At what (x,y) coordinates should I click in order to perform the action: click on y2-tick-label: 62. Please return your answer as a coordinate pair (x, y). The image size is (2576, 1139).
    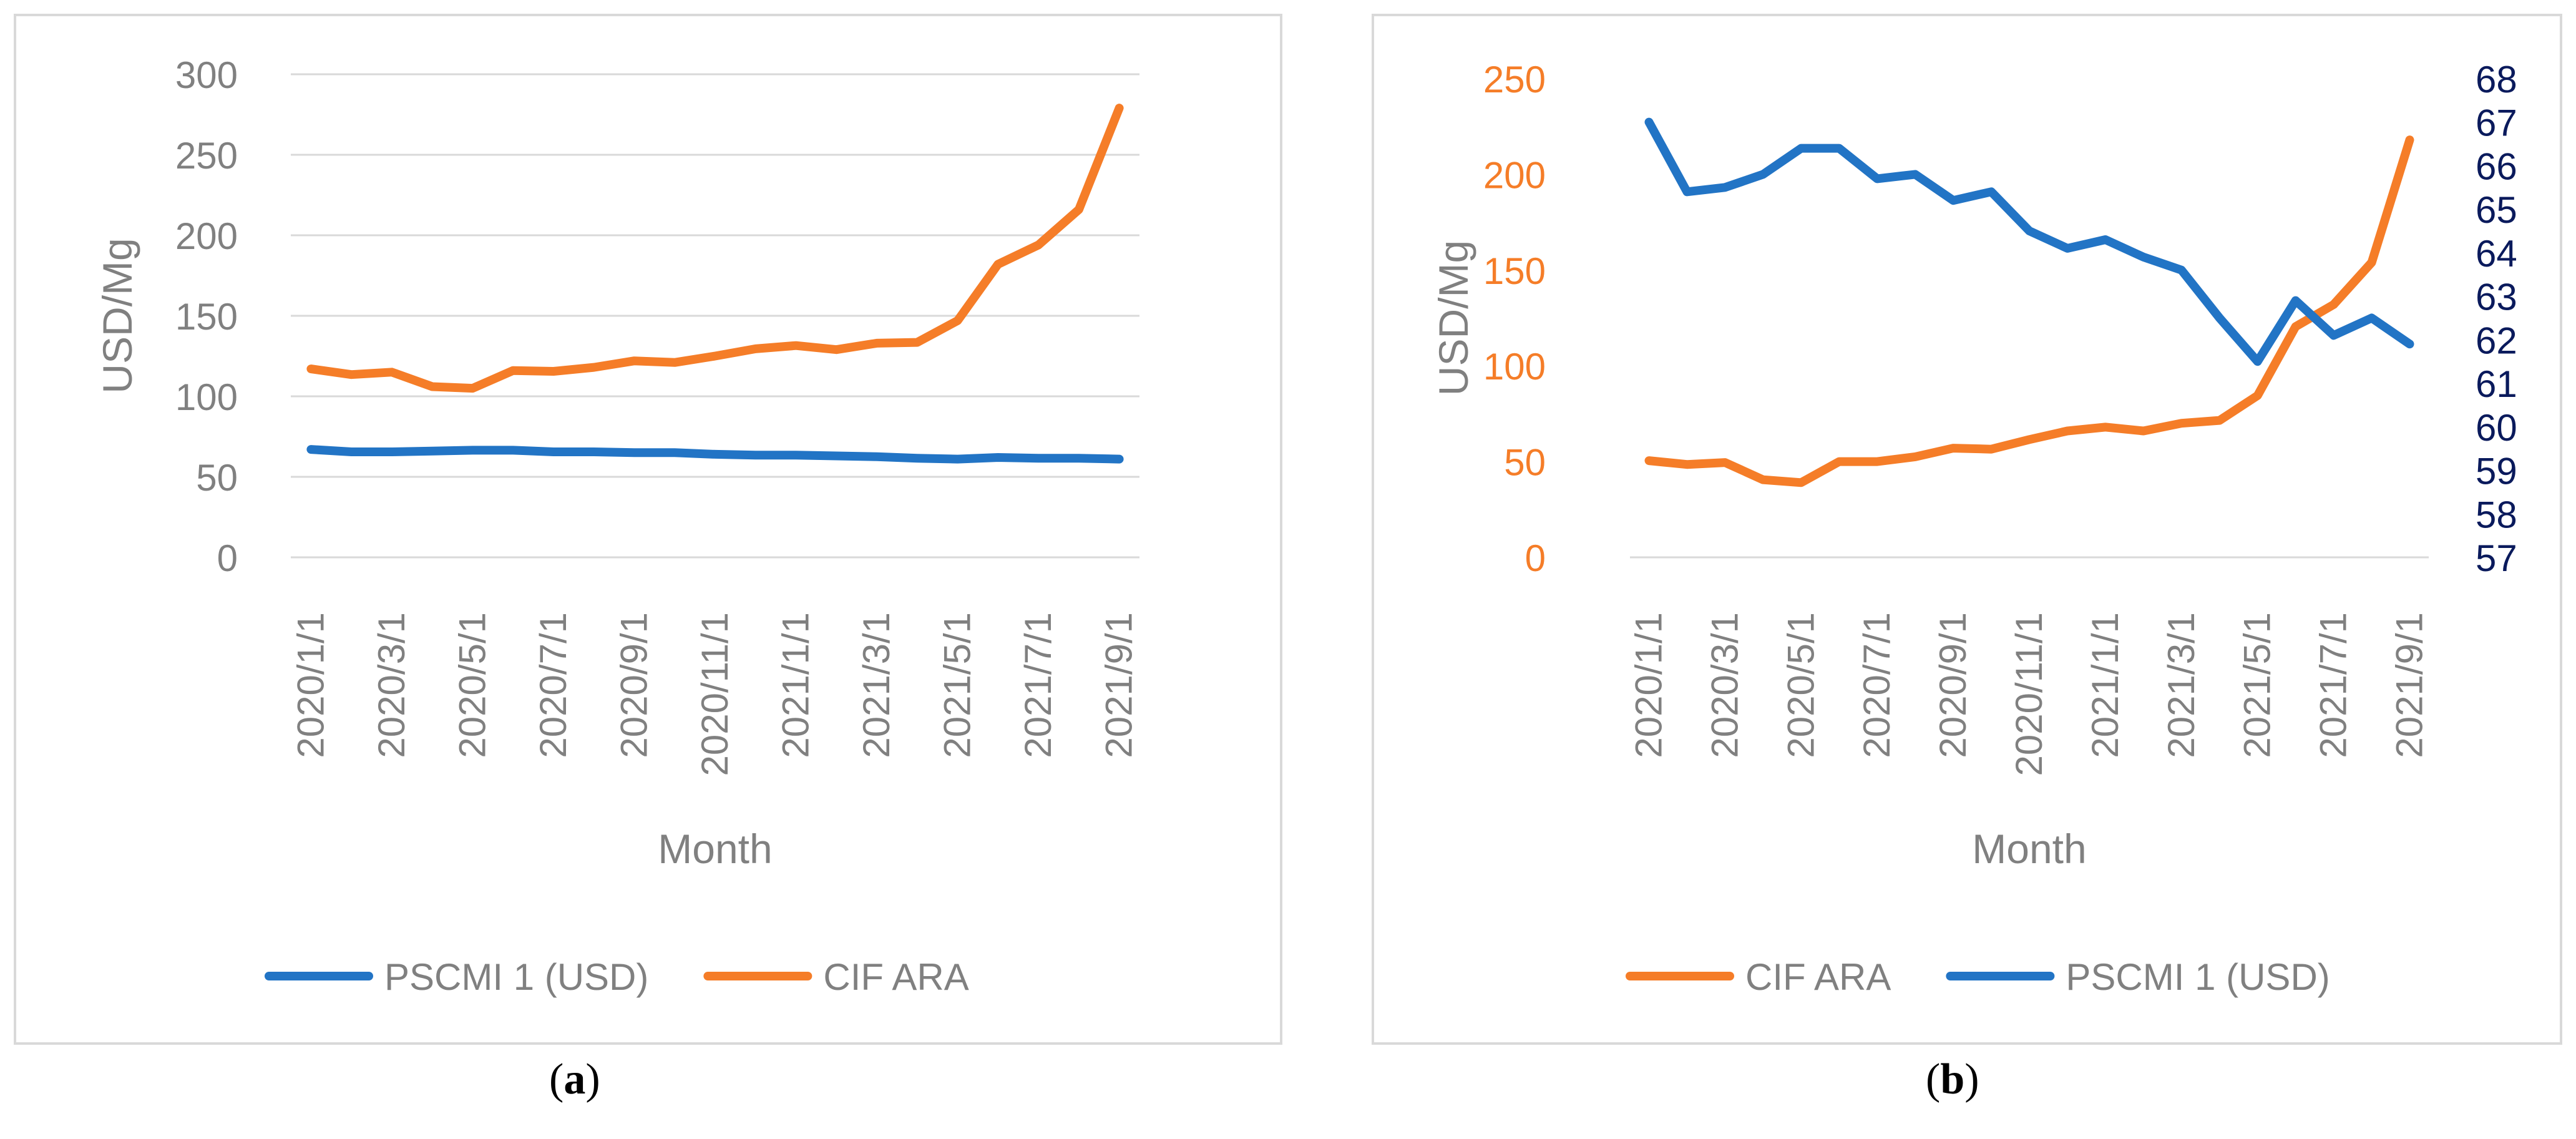
    Looking at the image, I should click on (2496, 341).